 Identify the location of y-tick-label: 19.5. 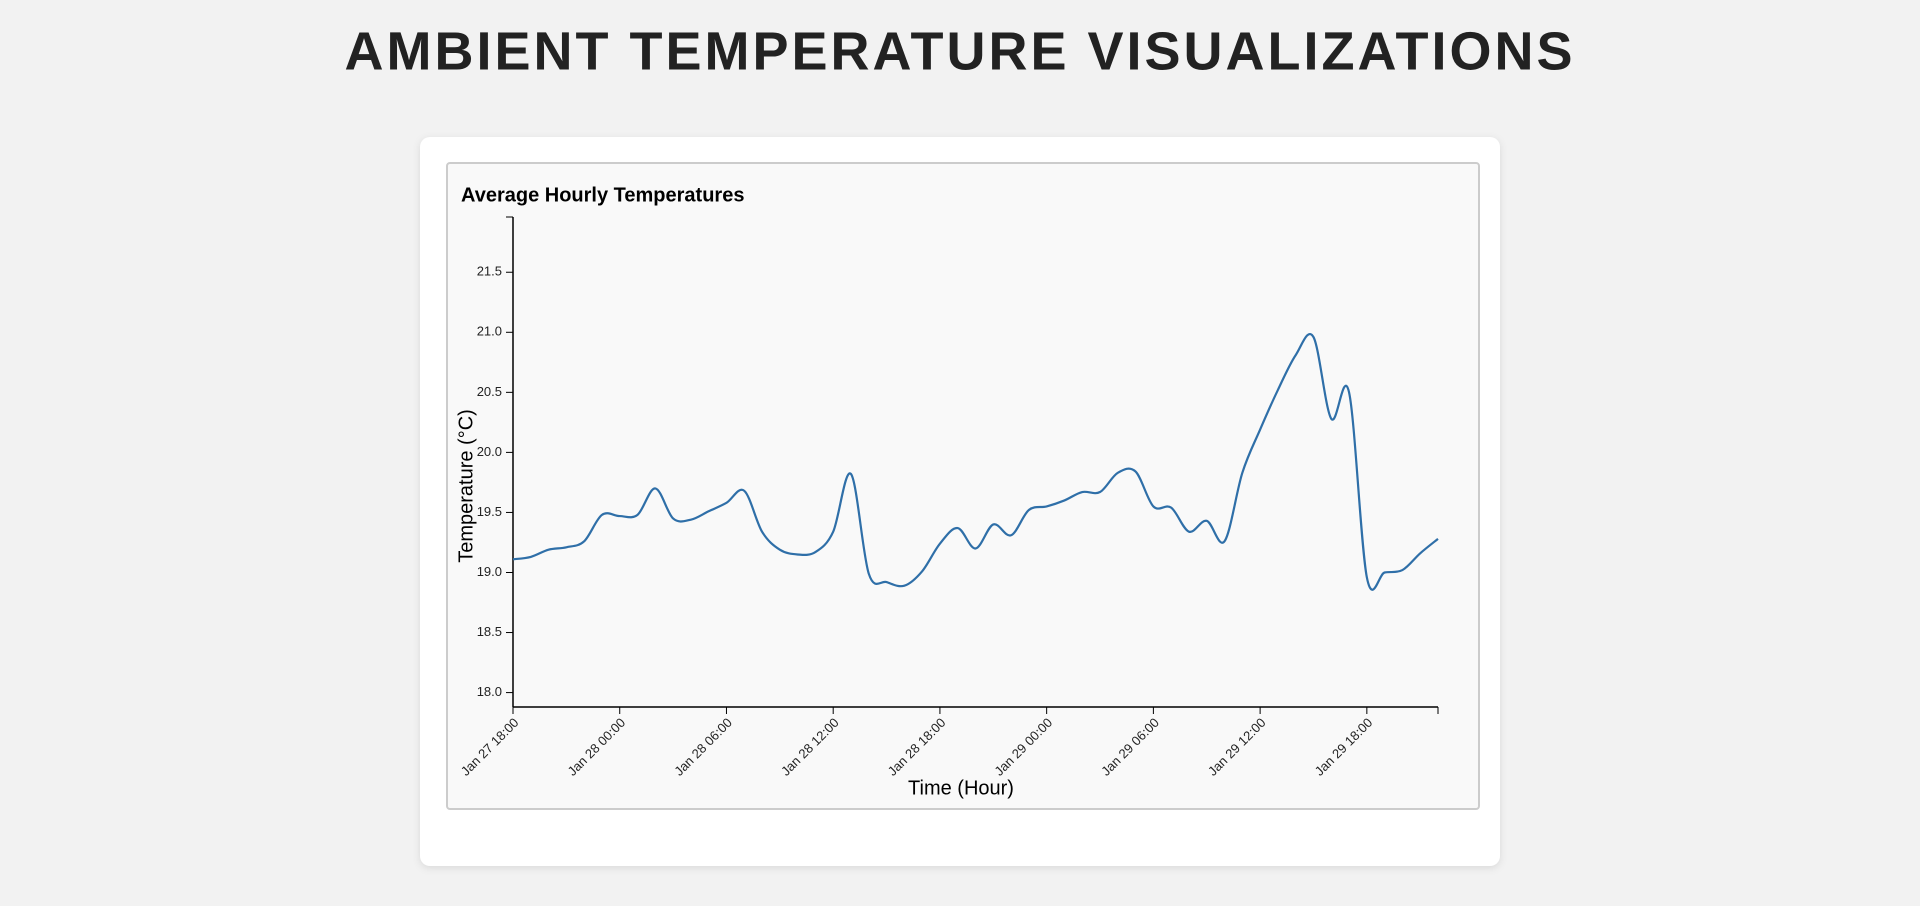
(489, 511).